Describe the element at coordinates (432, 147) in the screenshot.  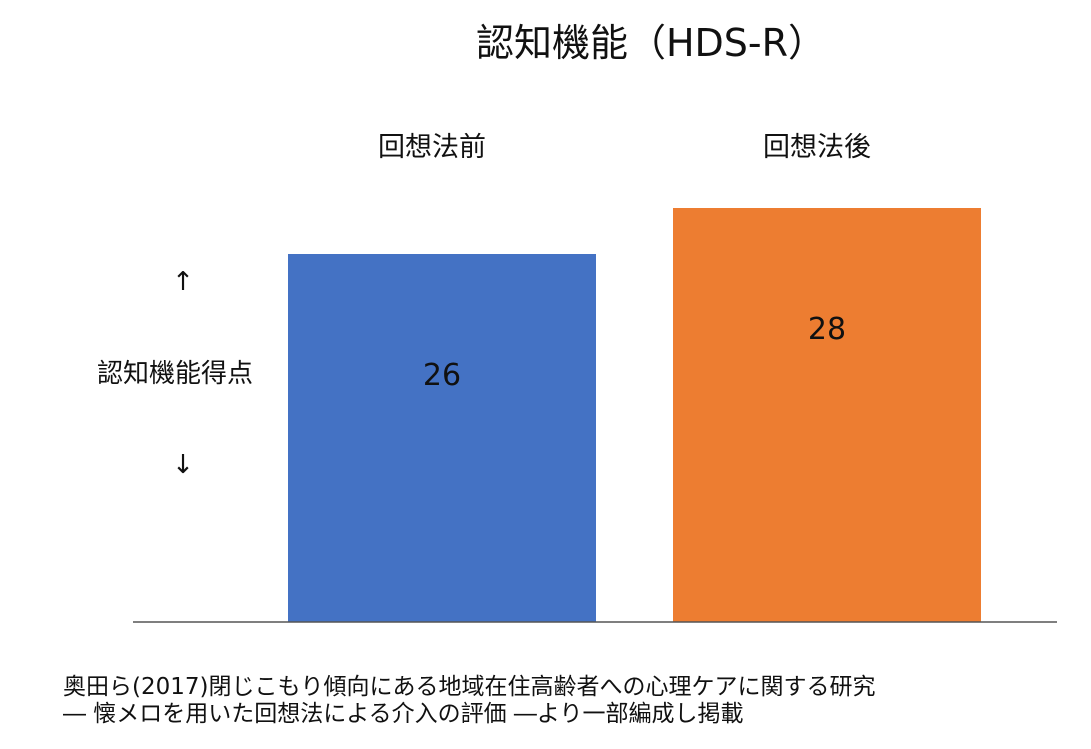
I see `category-label-1: 回想法前` at that location.